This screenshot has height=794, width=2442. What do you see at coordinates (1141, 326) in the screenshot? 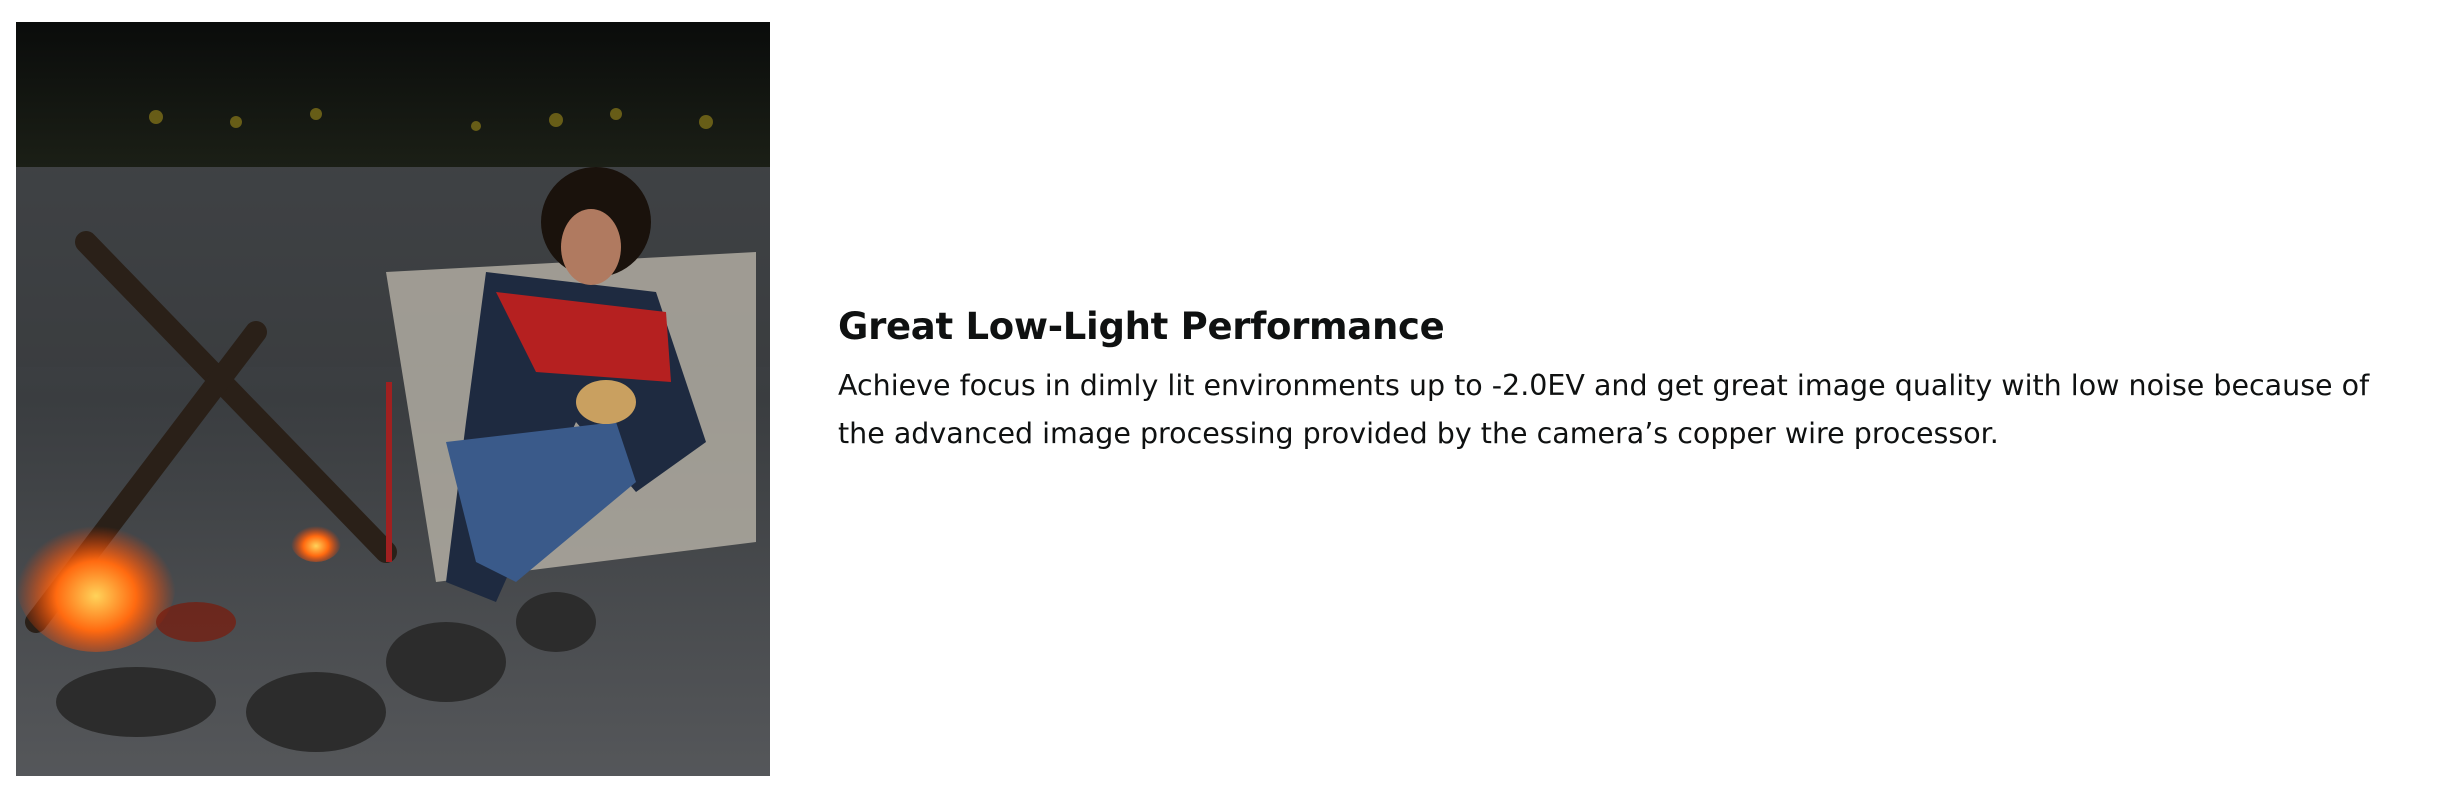
I see `feature-heading: Great Low-Light Performance` at bounding box center [1141, 326].